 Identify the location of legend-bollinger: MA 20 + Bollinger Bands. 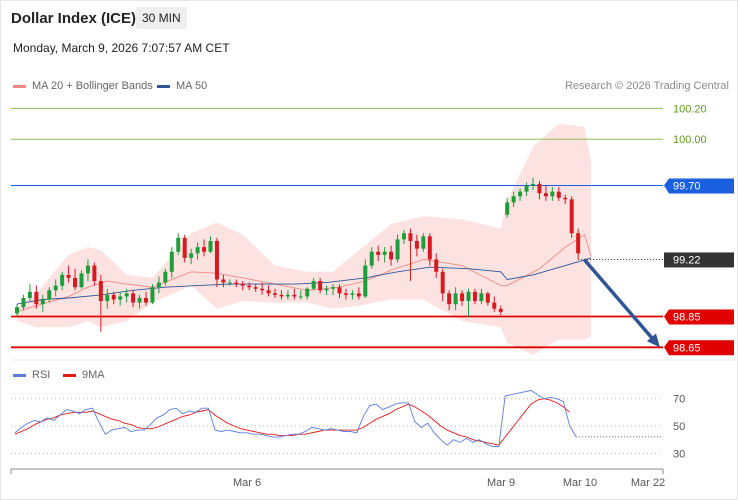
(83, 86).